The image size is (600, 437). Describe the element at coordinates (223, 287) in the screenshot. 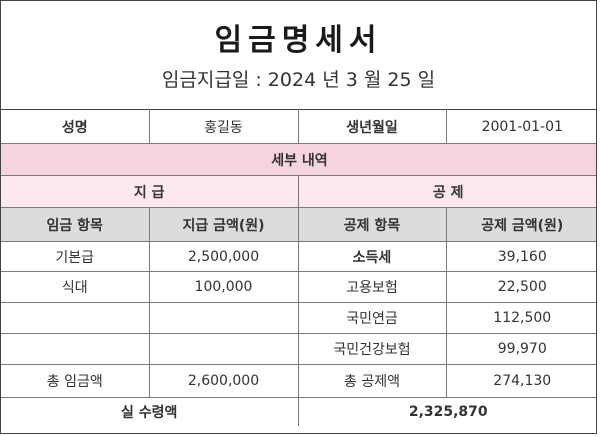

I see `pay-amount: 100,000` at that location.